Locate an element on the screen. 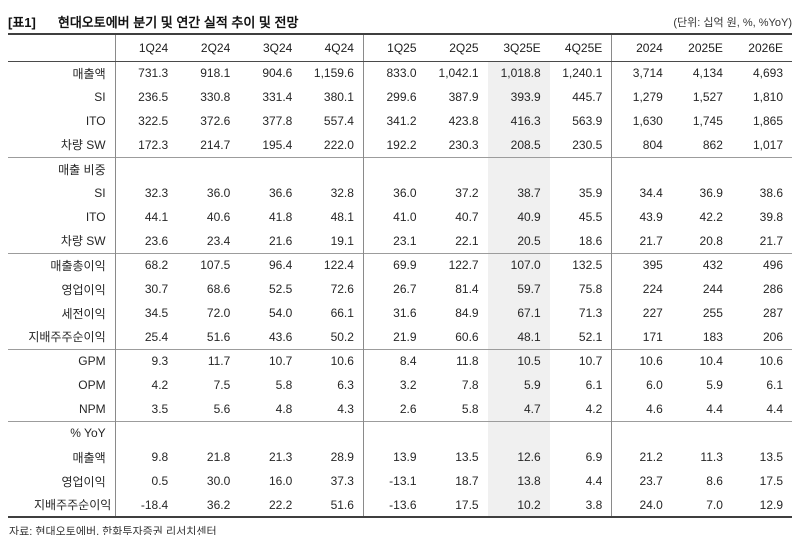 The width and height of the screenshot is (800, 535). cell-value: 44.1 is located at coordinates (156, 217).